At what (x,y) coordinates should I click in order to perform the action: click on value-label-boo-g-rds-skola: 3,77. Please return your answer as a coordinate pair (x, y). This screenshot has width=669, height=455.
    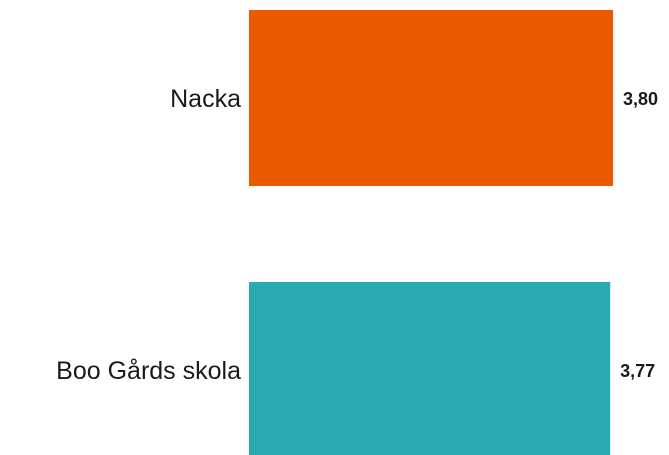
    Looking at the image, I should click on (637, 371).